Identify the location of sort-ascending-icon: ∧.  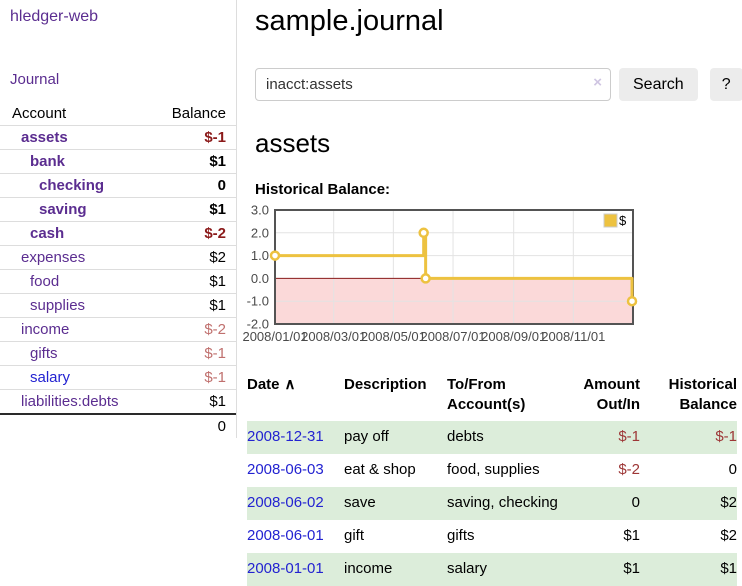
(290, 384).